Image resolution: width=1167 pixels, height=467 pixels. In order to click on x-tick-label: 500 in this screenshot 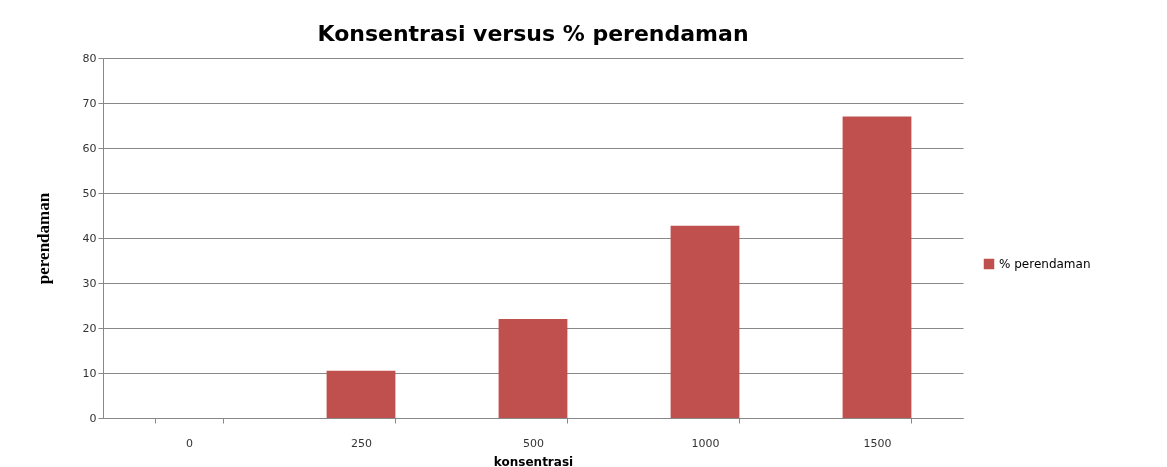, I will do `click(533, 443)`.